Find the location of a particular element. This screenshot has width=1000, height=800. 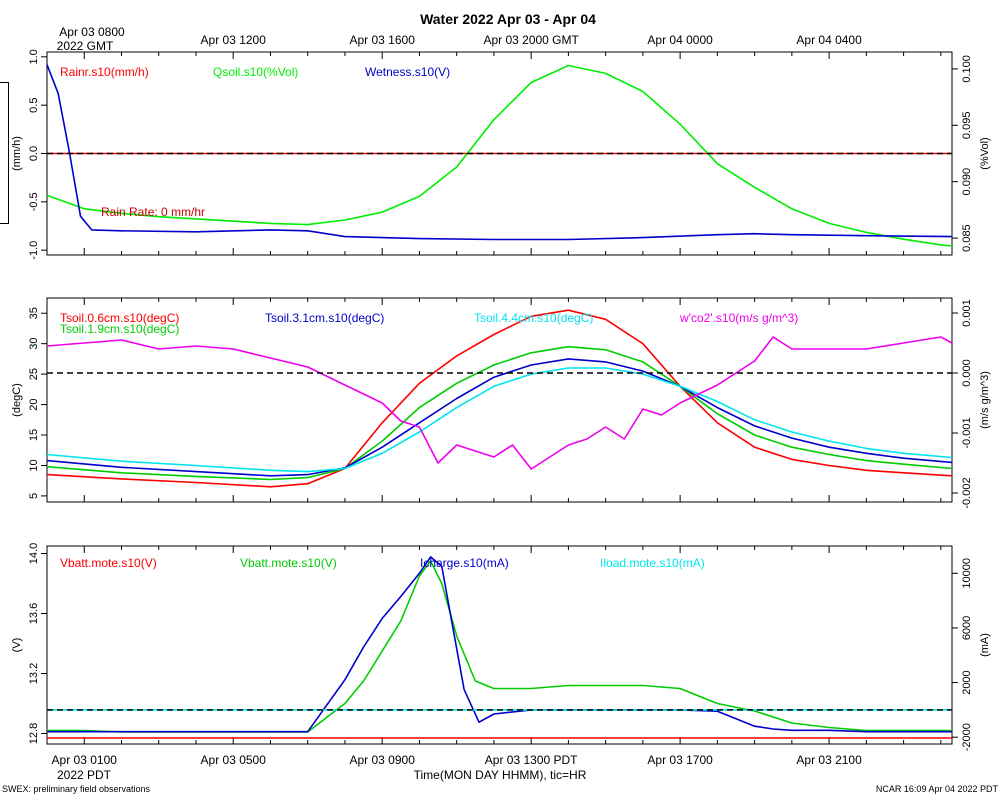

y-left-tick-label: 12.8 is located at coordinates (34, 733).